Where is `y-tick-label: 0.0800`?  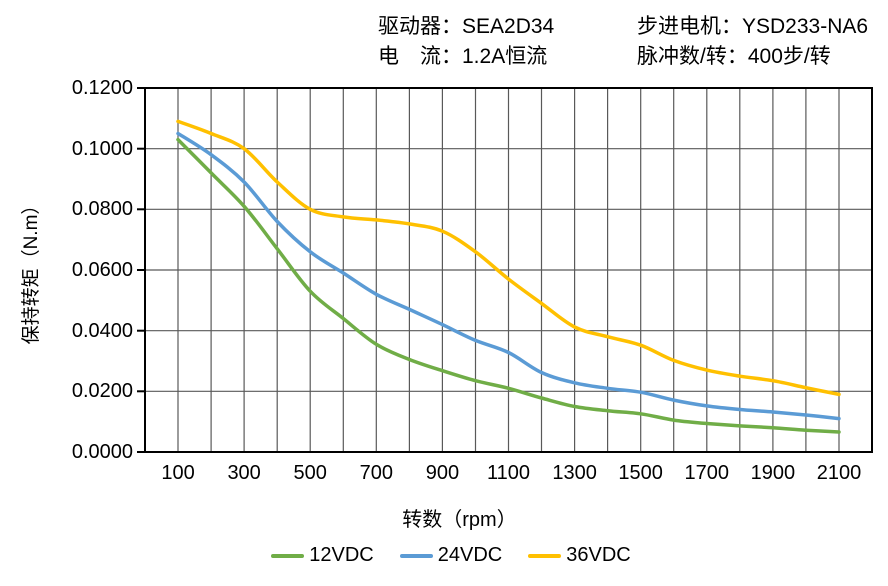
y-tick-label: 0.0800 is located at coordinates (102, 209).